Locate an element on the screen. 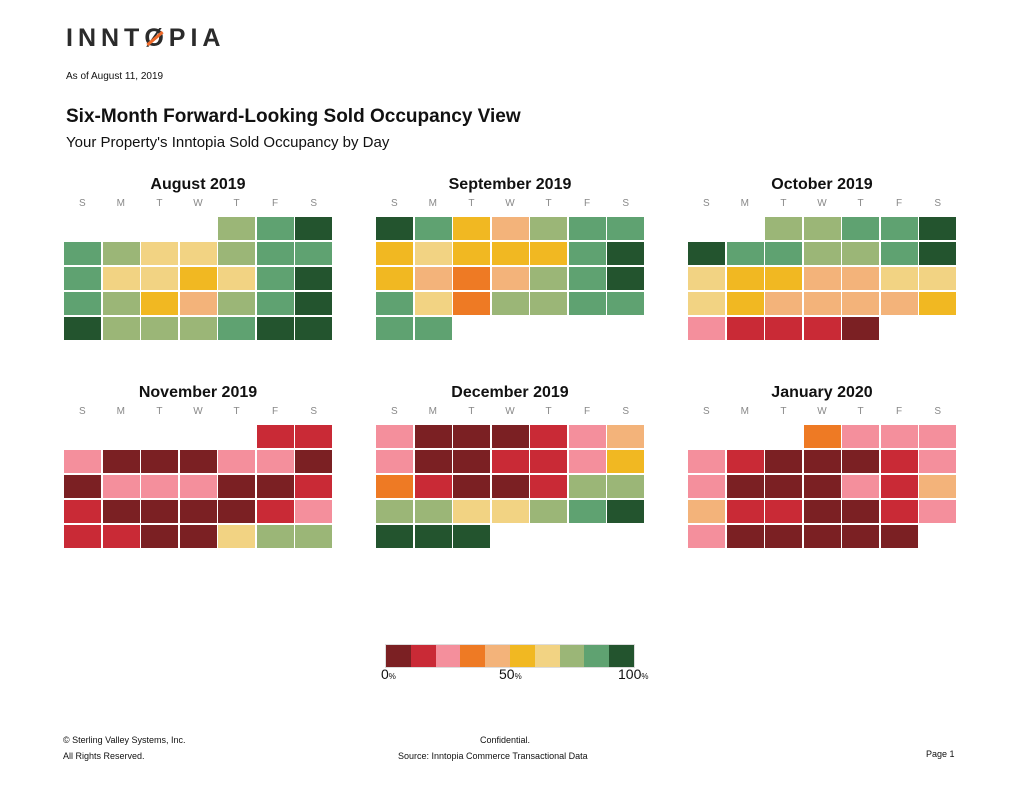 Image resolution: width=1024 pixels, height=790 pixels. month-calendar: January 2020 S M T W T F S is located at coordinates (822, 466).